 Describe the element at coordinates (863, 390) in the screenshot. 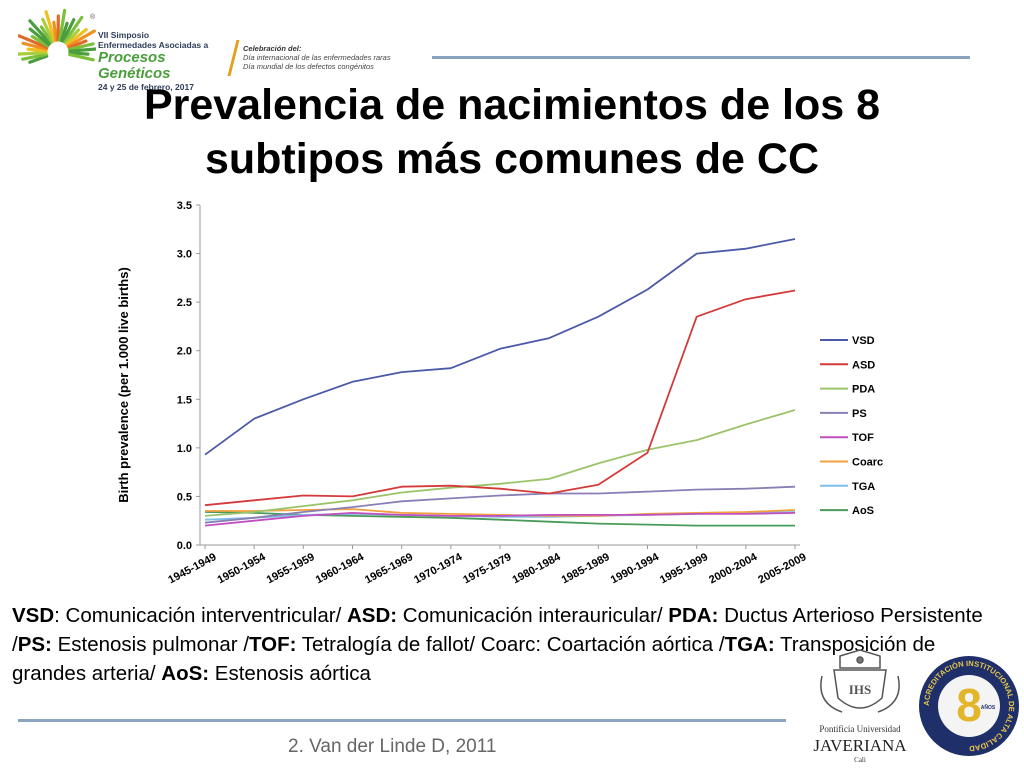

I see `legend-label-pda: PDA` at that location.